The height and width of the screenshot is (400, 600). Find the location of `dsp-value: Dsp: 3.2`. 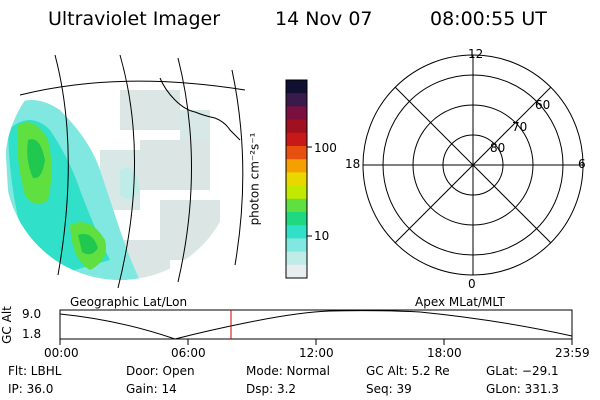

dsp-value: Dsp: 3.2 is located at coordinates (271, 389).